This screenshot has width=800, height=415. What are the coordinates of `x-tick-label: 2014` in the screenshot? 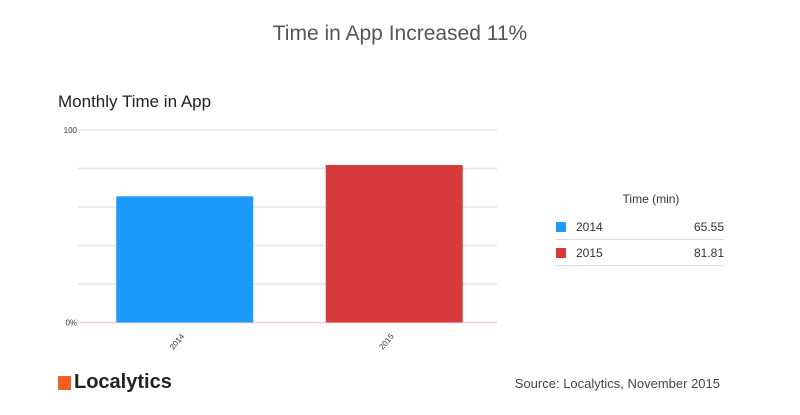 It's located at (177, 342).